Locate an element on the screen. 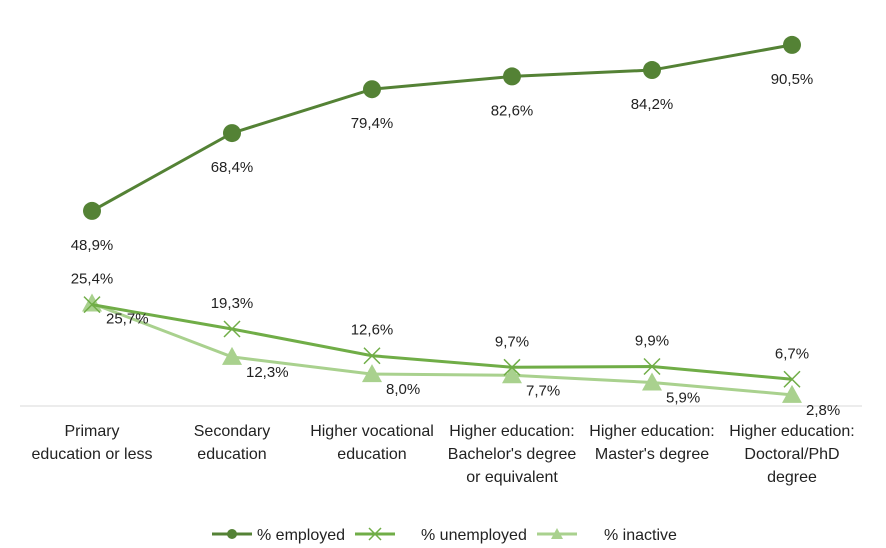  category-label: Higher vocational is located at coordinates (372, 431).